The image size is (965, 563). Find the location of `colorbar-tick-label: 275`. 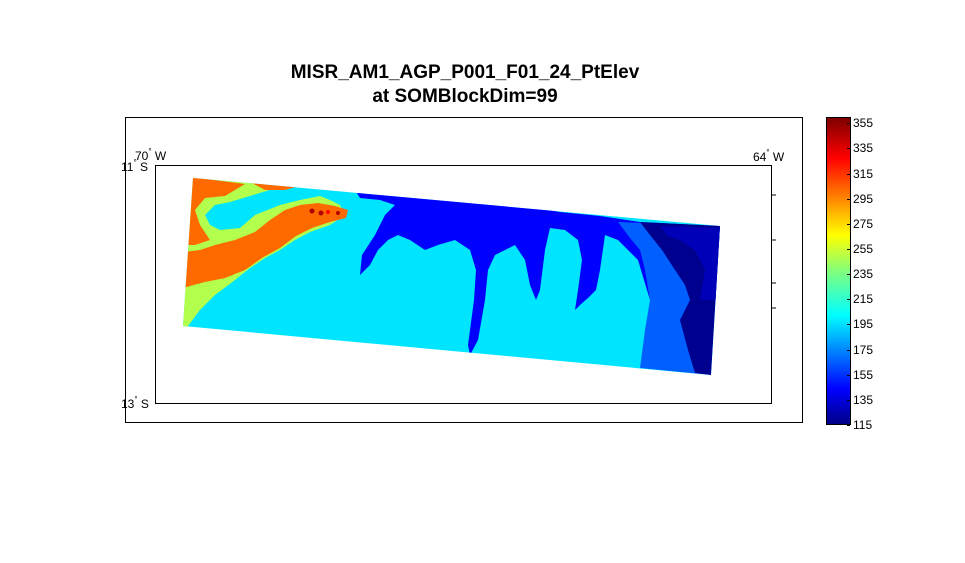

colorbar-tick-label: 275 is located at coordinates (863, 224).